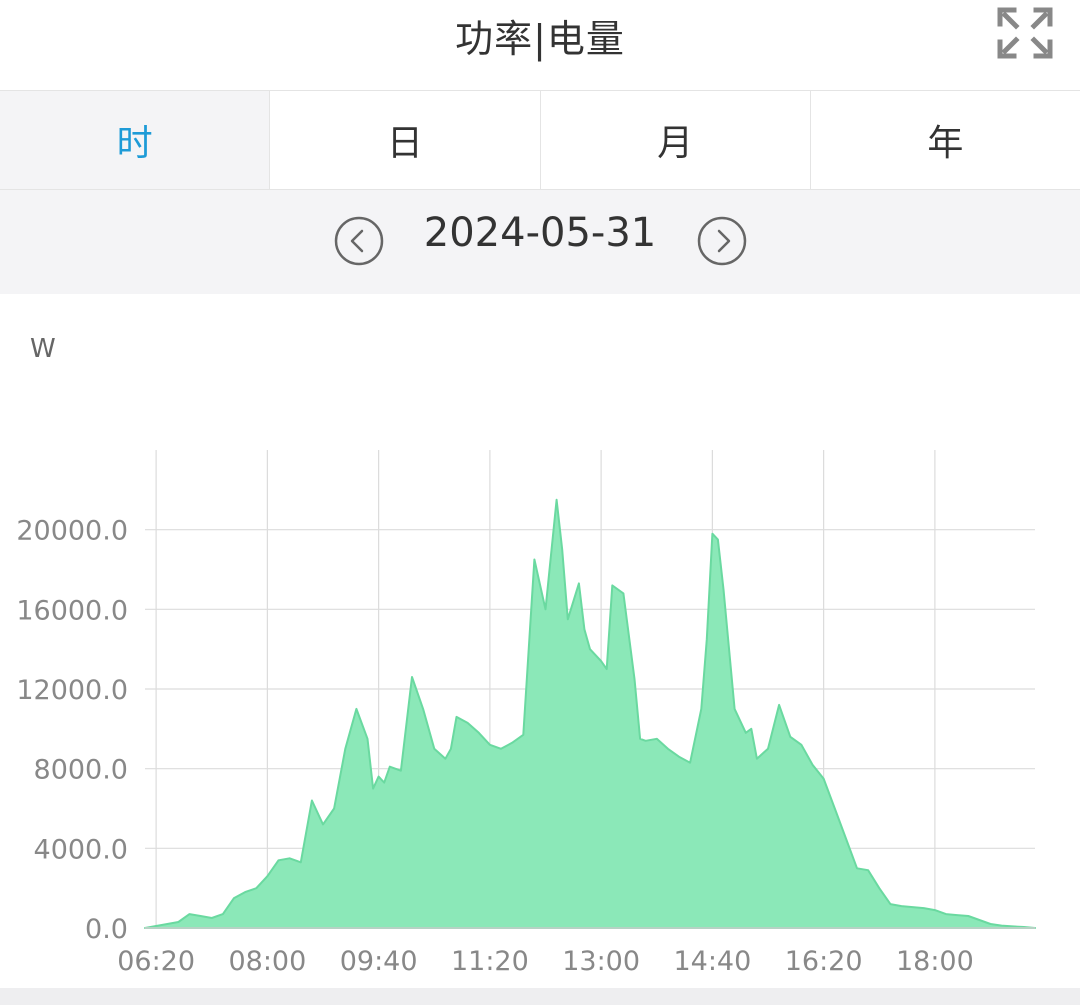 The width and height of the screenshot is (1080, 1005). What do you see at coordinates (43, 349) in the screenshot?
I see `y-axis-unit: W` at bounding box center [43, 349].